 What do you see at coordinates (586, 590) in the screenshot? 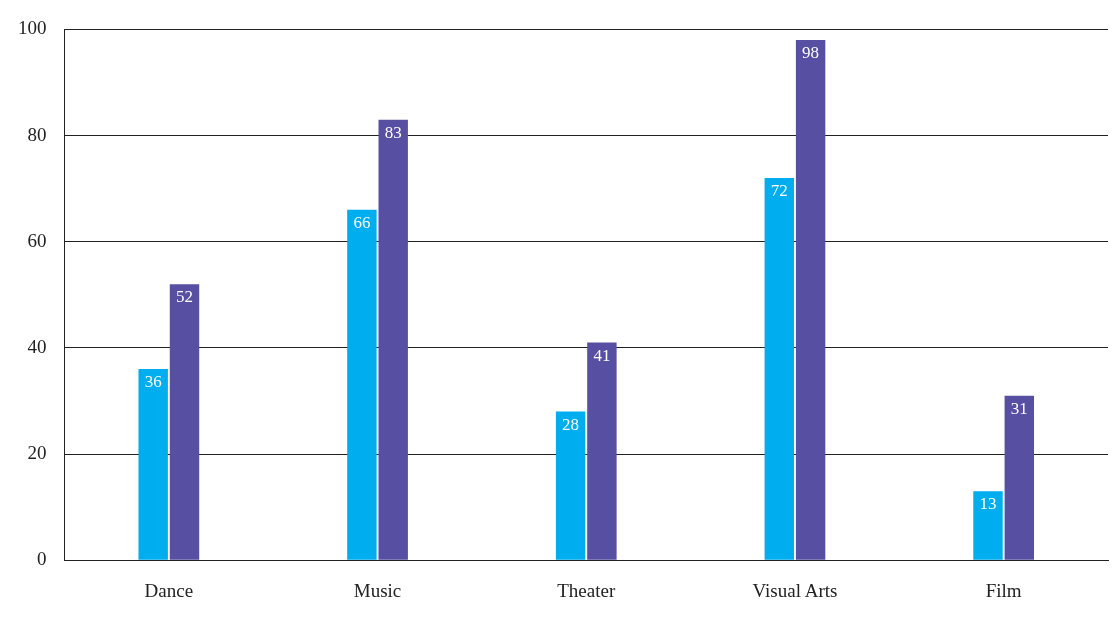
I see `x-tick-label: Theater` at bounding box center [586, 590].